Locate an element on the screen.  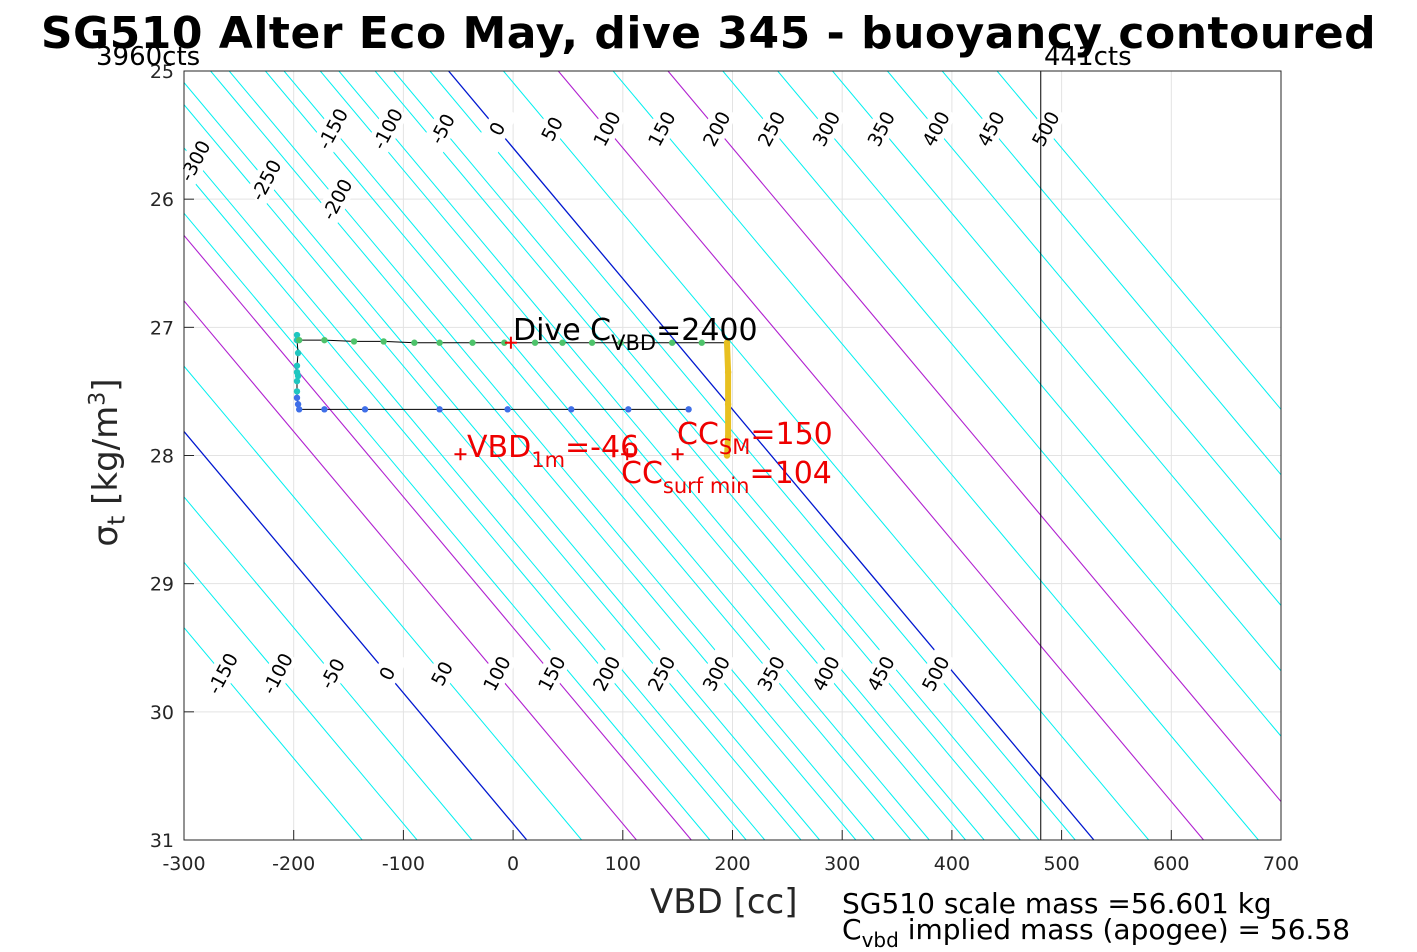
x-tick-label: 700 is located at coordinates (1281, 864).